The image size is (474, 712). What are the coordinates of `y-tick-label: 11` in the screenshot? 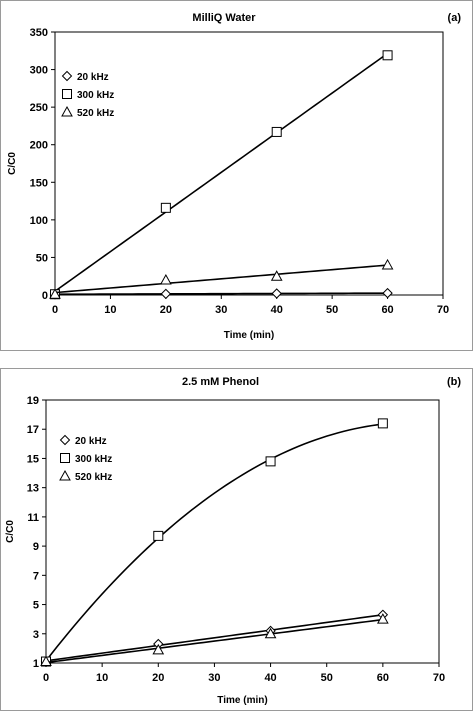 It's located at (33, 518).